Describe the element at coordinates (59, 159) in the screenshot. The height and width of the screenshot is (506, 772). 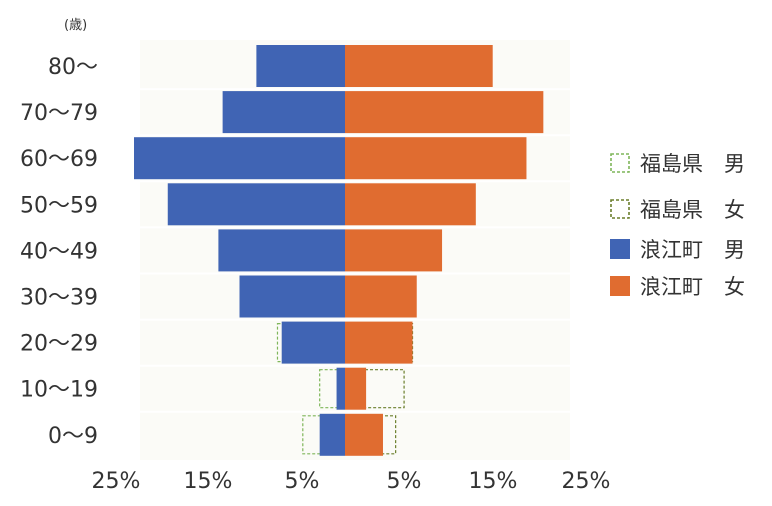
I see `y-tick-label: 60～69` at that location.